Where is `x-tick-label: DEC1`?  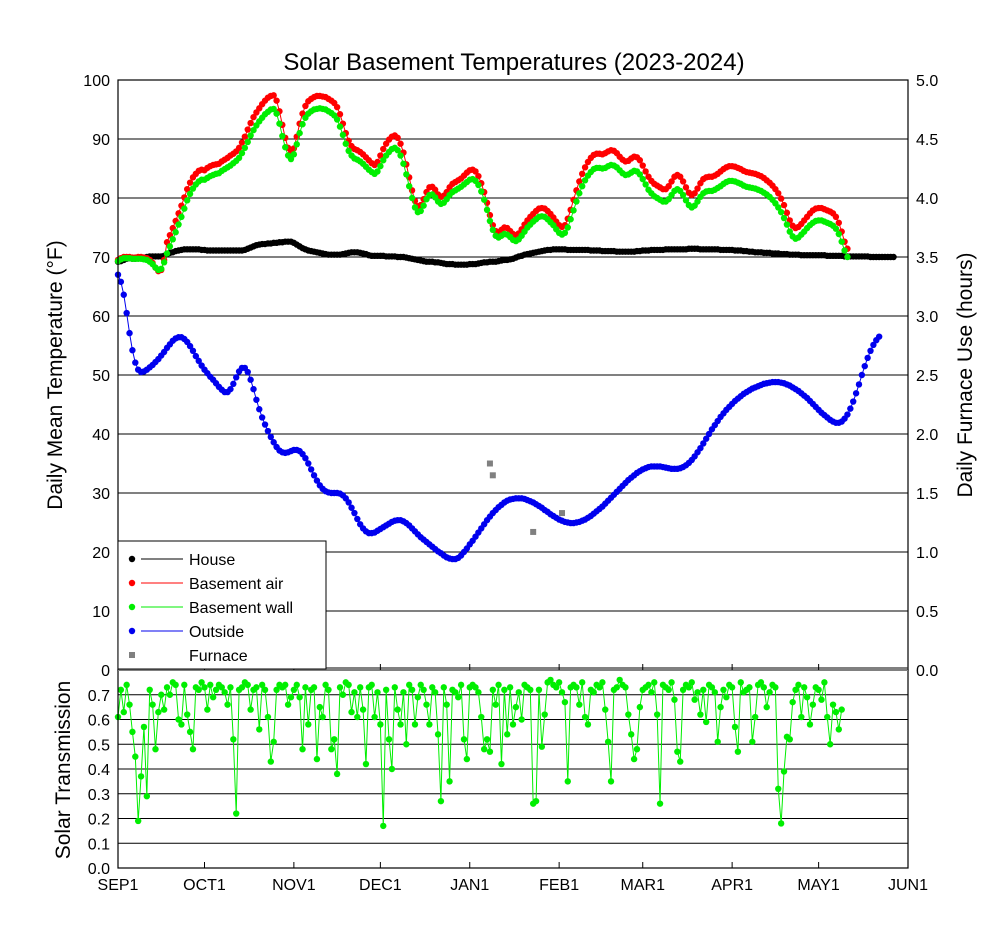 x-tick-label: DEC1 is located at coordinates (380, 885).